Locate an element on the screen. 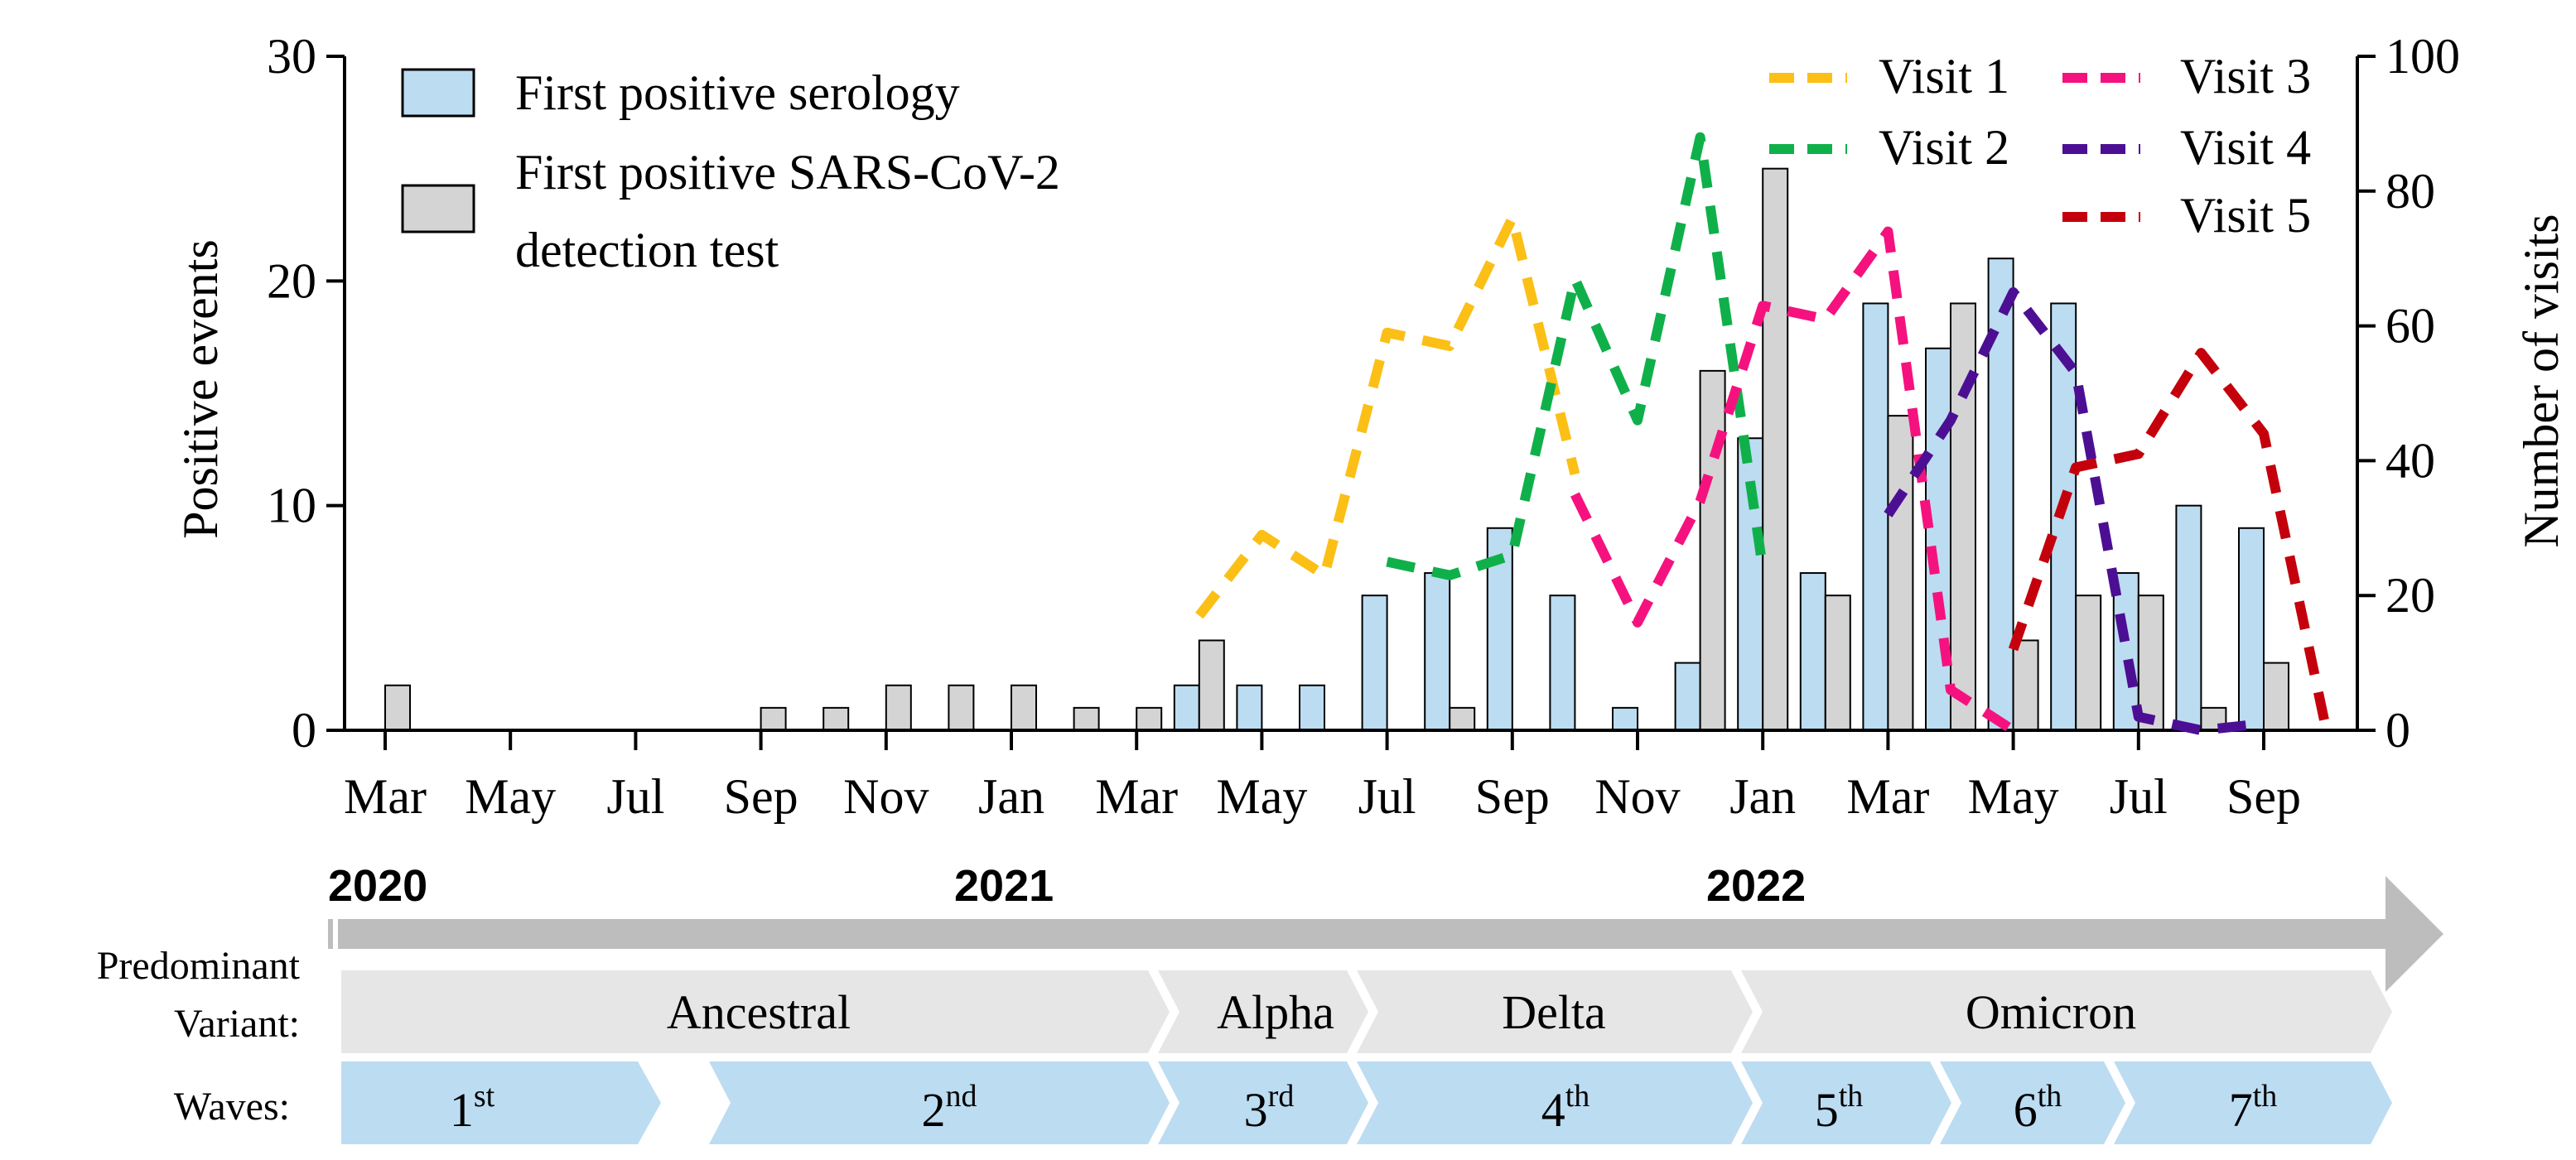 Image resolution: width=2576 pixels, height=1160 pixels. wave-6-shape is located at coordinates (2032, 1102).